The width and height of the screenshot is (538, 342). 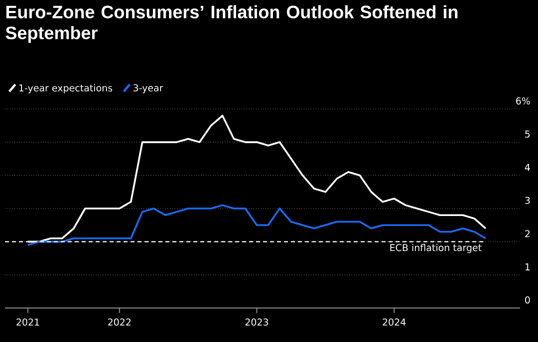 What do you see at coordinates (436, 249) in the screenshot?
I see `ref-line-label: ECB inflation target` at bounding box center [436, 249].